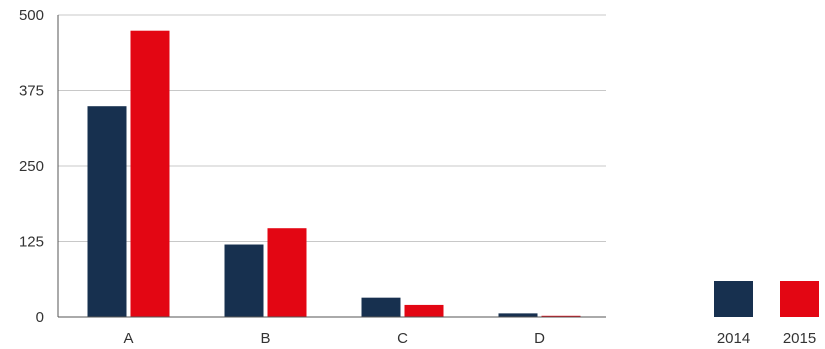 This screenshot has width=825, height=349. Describe the element at coordinates (128, 338) in the screenshot. I see `x-tick-label: A` at that location.